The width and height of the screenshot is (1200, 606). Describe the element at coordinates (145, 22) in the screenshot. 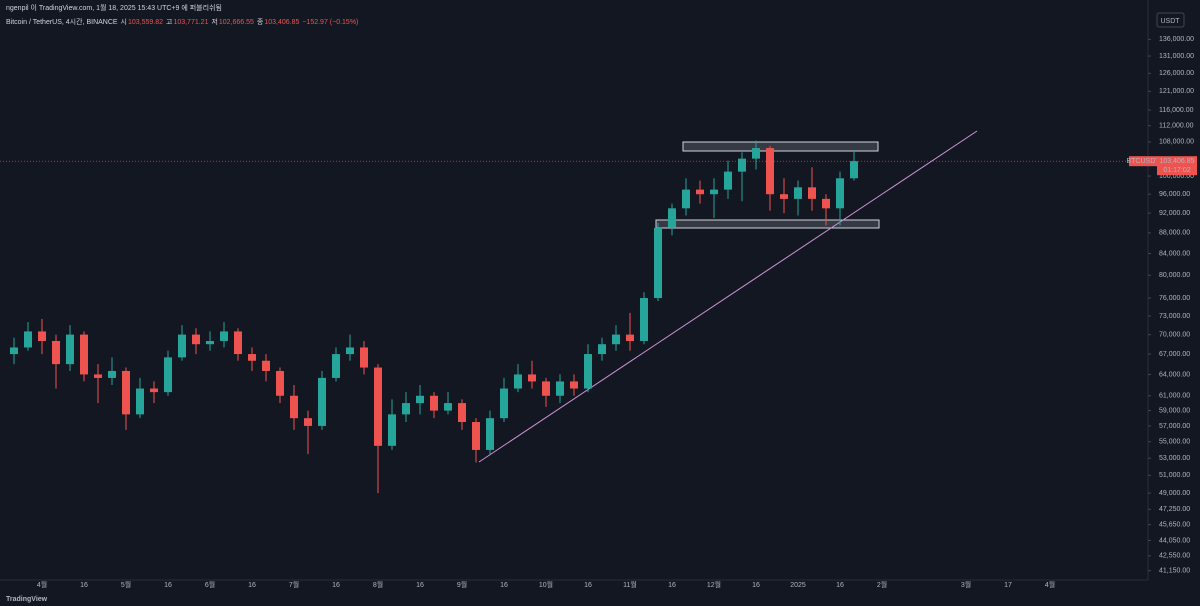

I see `ohlc-value: 103,559.82` at that location.